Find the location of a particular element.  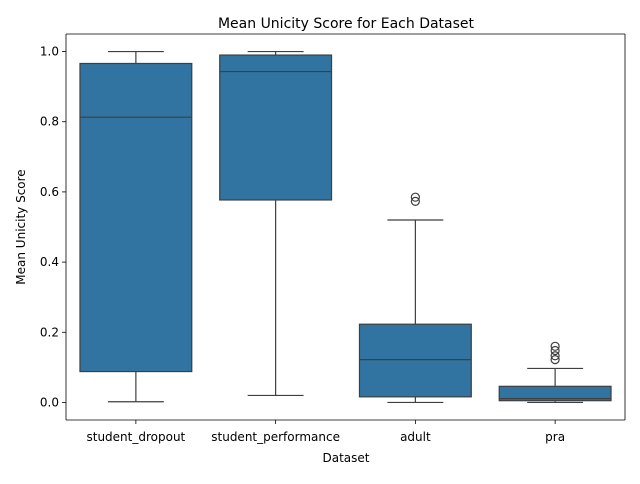

x-tick-label: student_performance is located at coordinates (275, 437).